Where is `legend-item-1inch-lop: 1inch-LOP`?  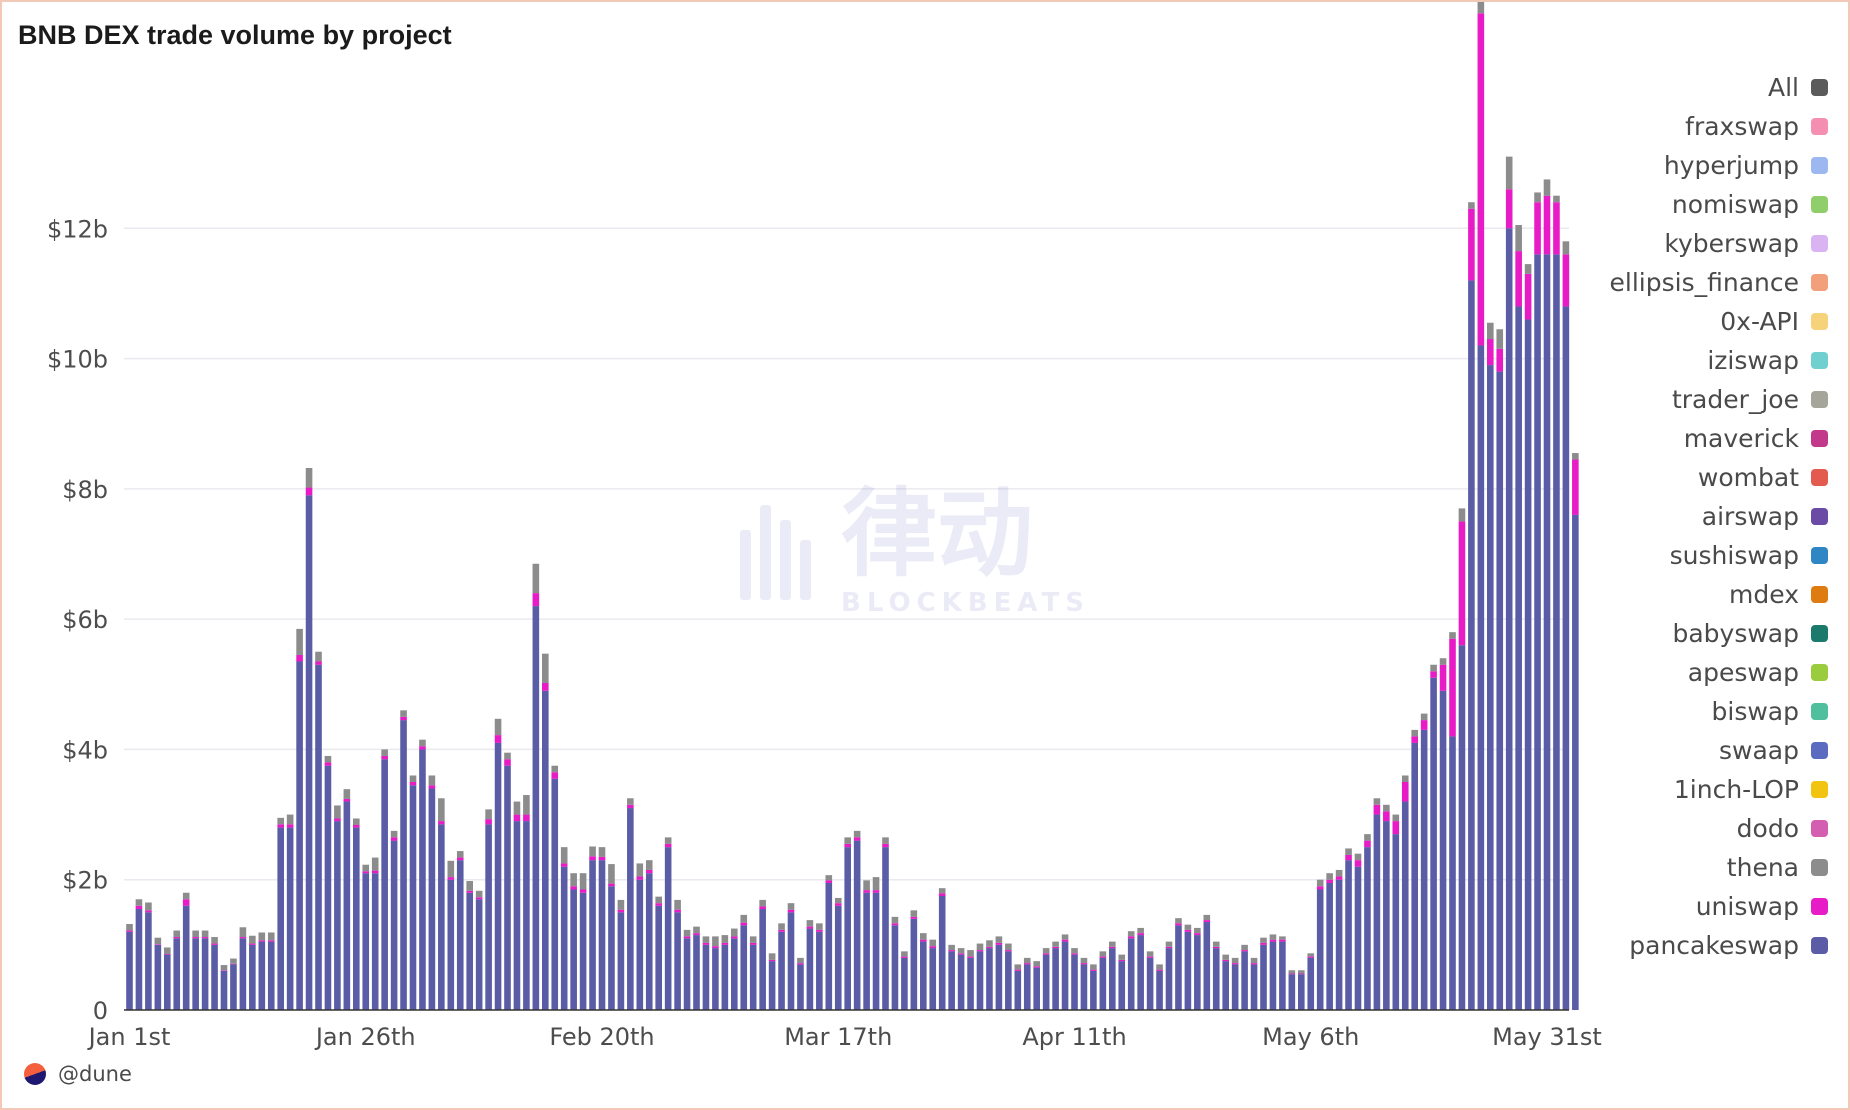
legend-item-1inch-lop: 1inch-LOP is located at coordinates (1663, 789).